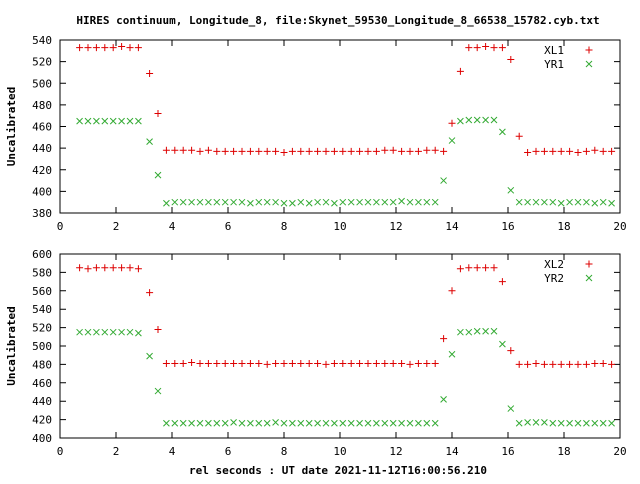 This screenshot has height=484, width=640. What do you see at coordinates (452, 226) in the screenshot?
I see `x-tick-label-1-7: 14` at bounding box center [452, 226].